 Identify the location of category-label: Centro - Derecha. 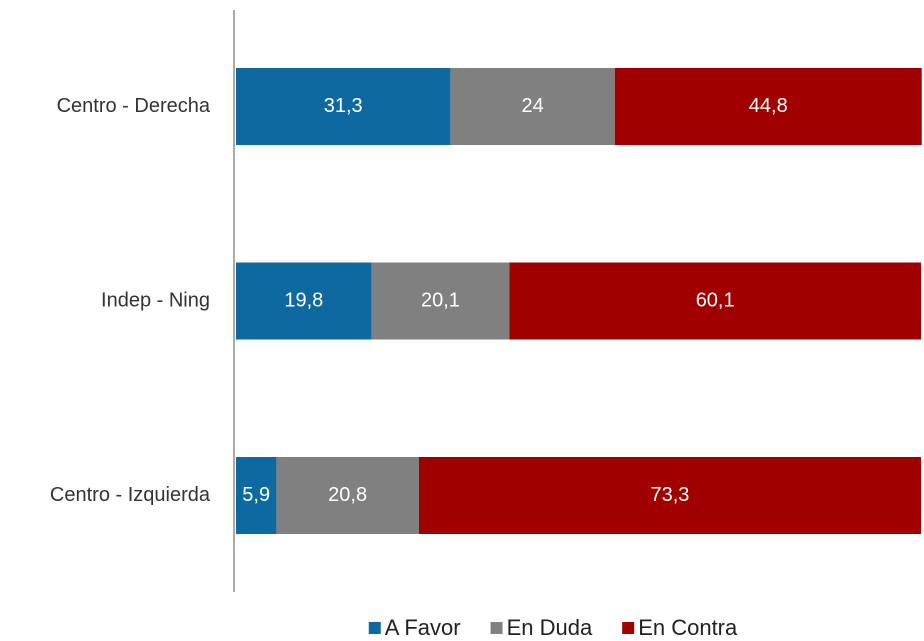
(134, 106).